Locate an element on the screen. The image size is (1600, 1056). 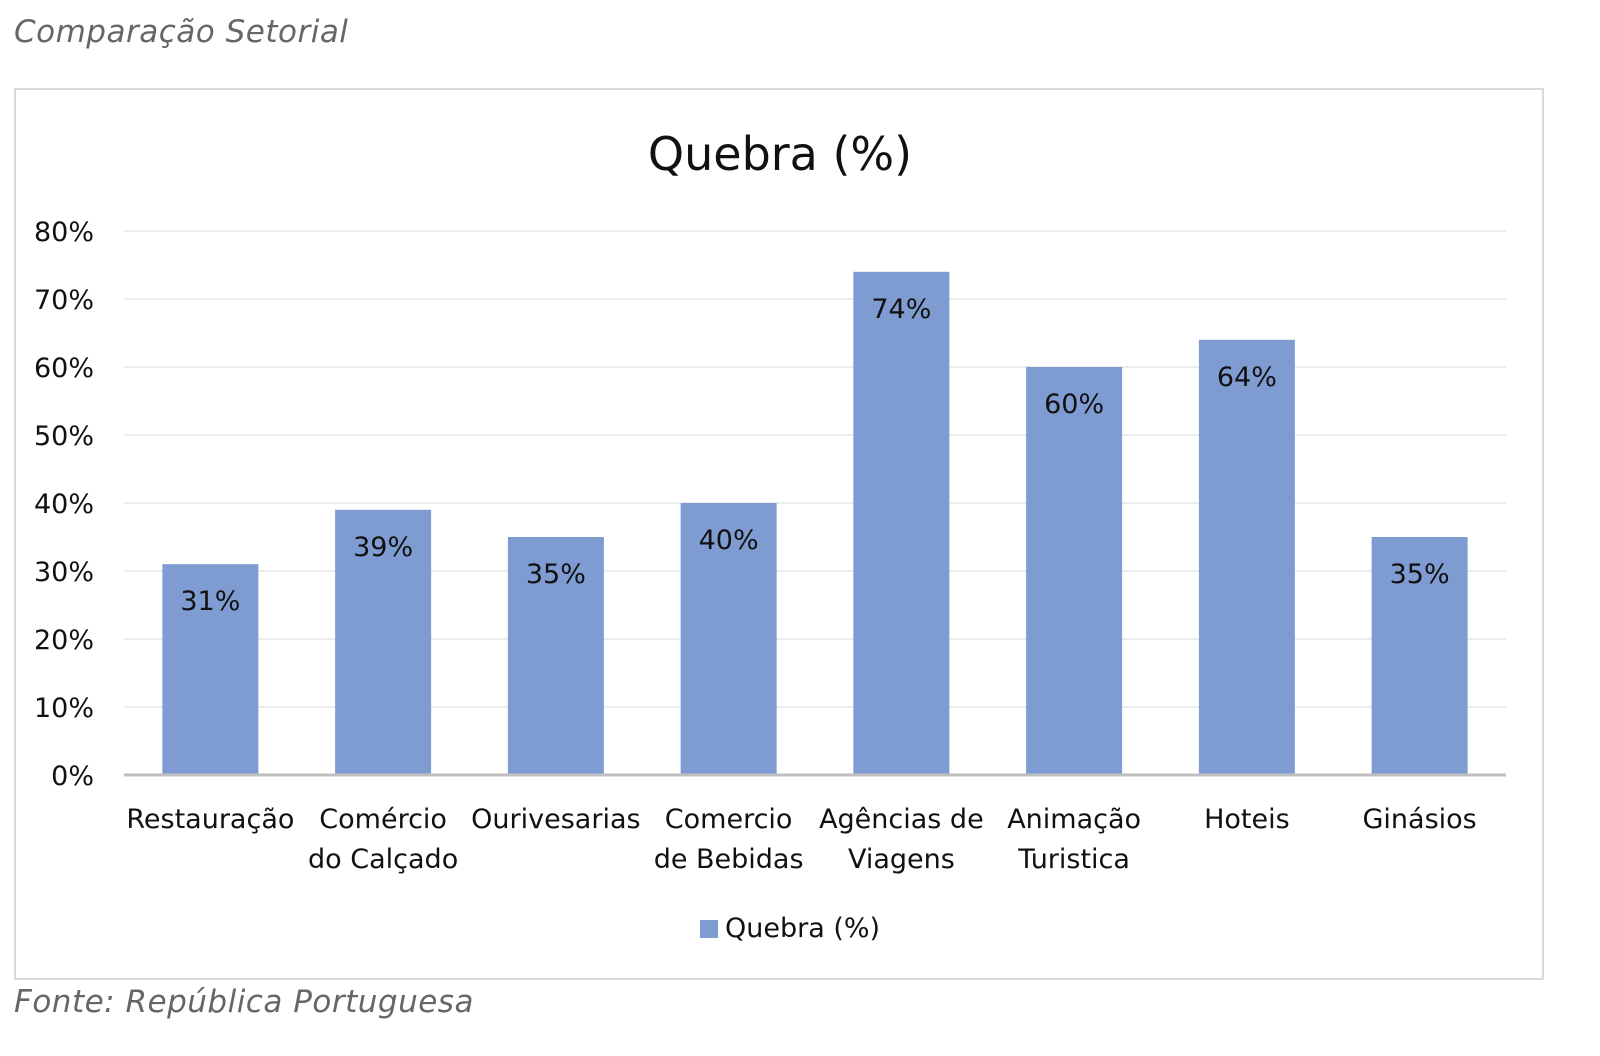
y-tick-label: 10% is located at coordinates (64, 708).